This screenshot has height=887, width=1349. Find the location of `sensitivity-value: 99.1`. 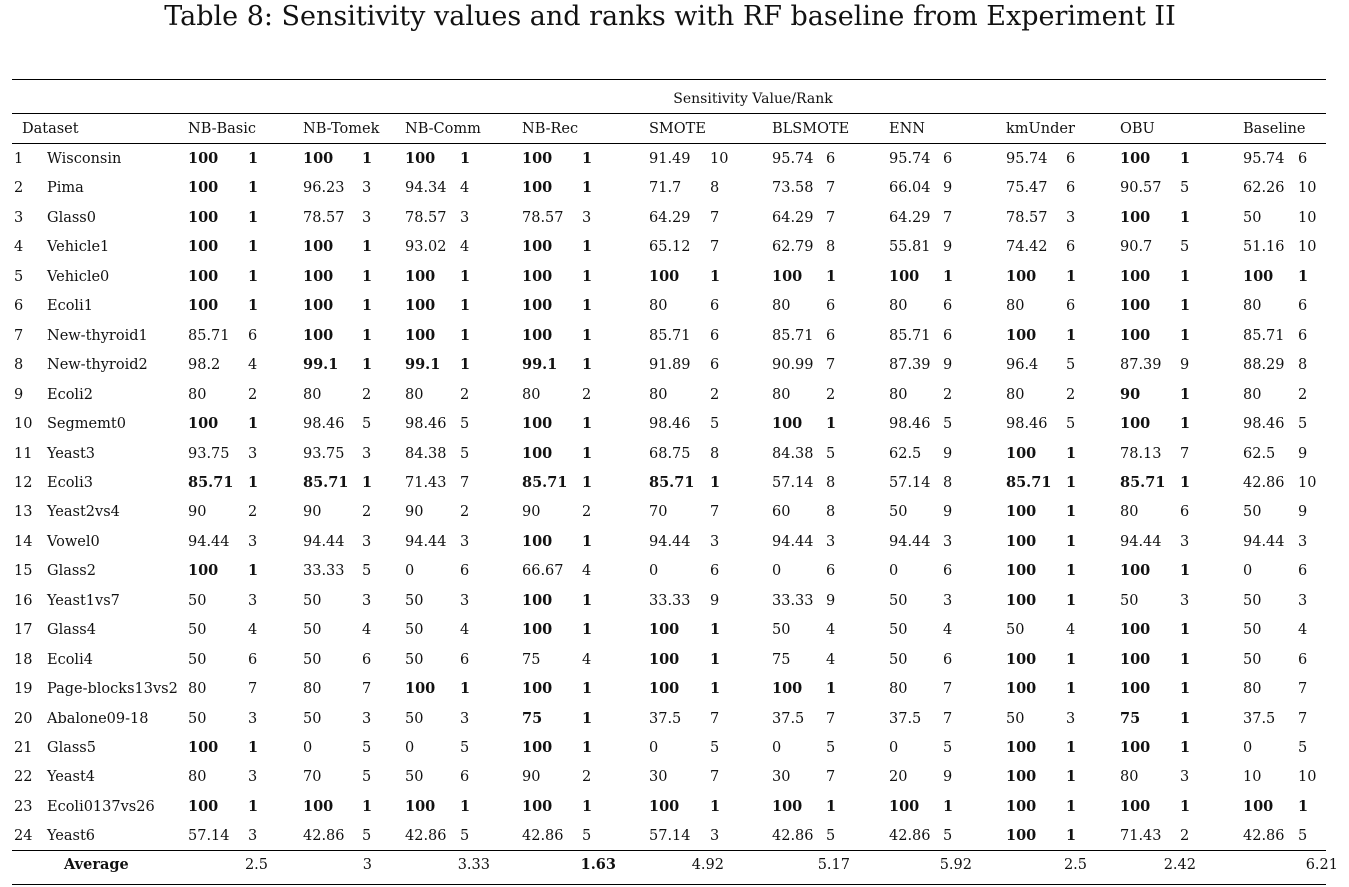

sensitivity-value: 99.1 is located at coordinates (540, 365).